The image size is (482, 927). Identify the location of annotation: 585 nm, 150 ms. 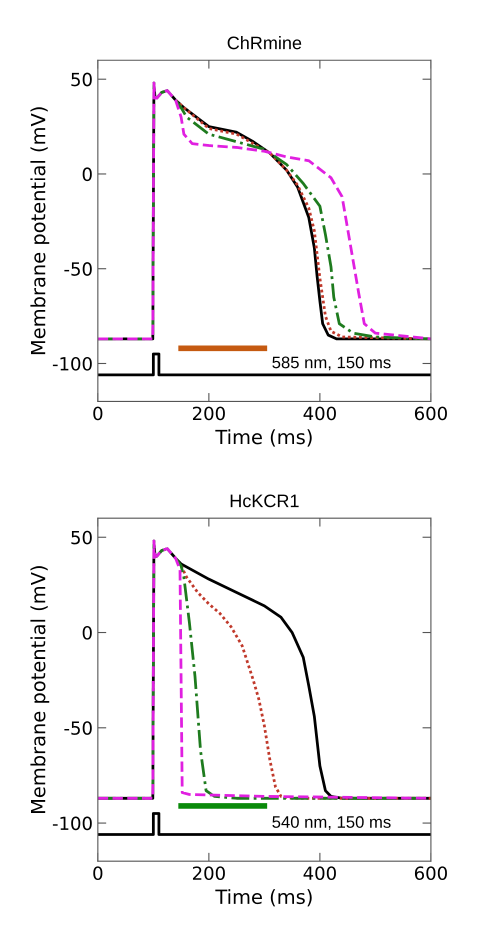
(331, 363).